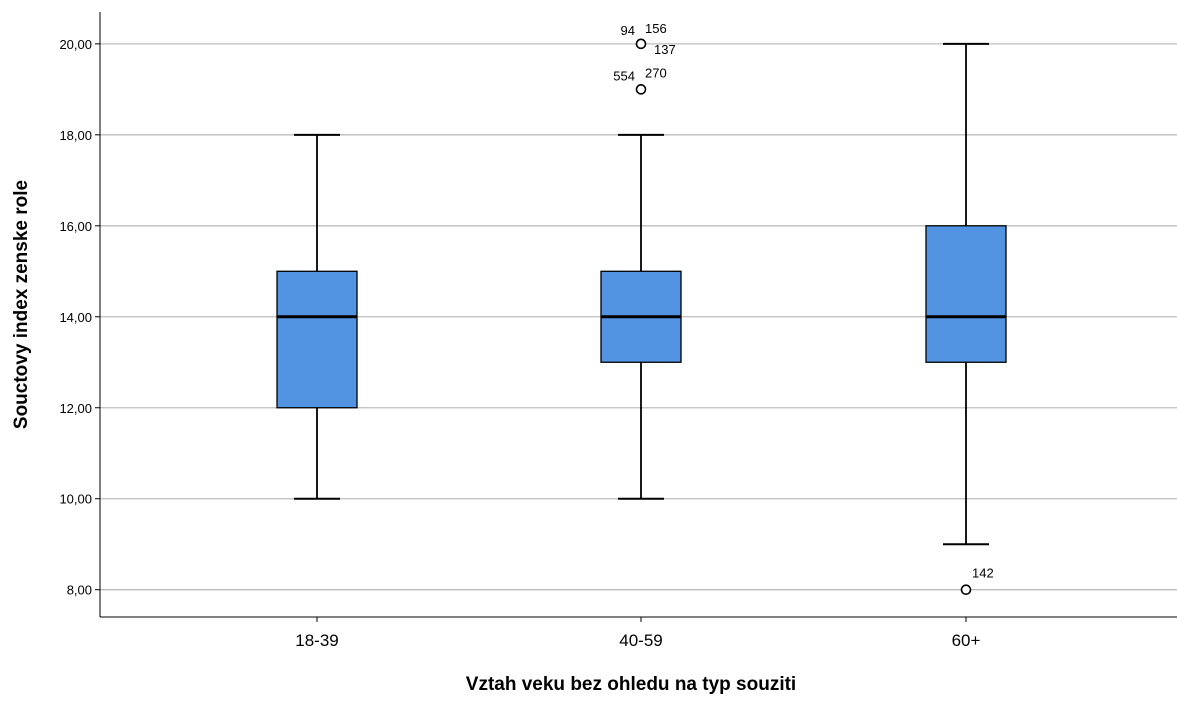 The height and width of the screenshot is (703, 1177). Describe the element at coordinates (631, 684) in the screenshot. I see `x-axis-title: Vztah veku bez ohledu na typ souziti` at that location.